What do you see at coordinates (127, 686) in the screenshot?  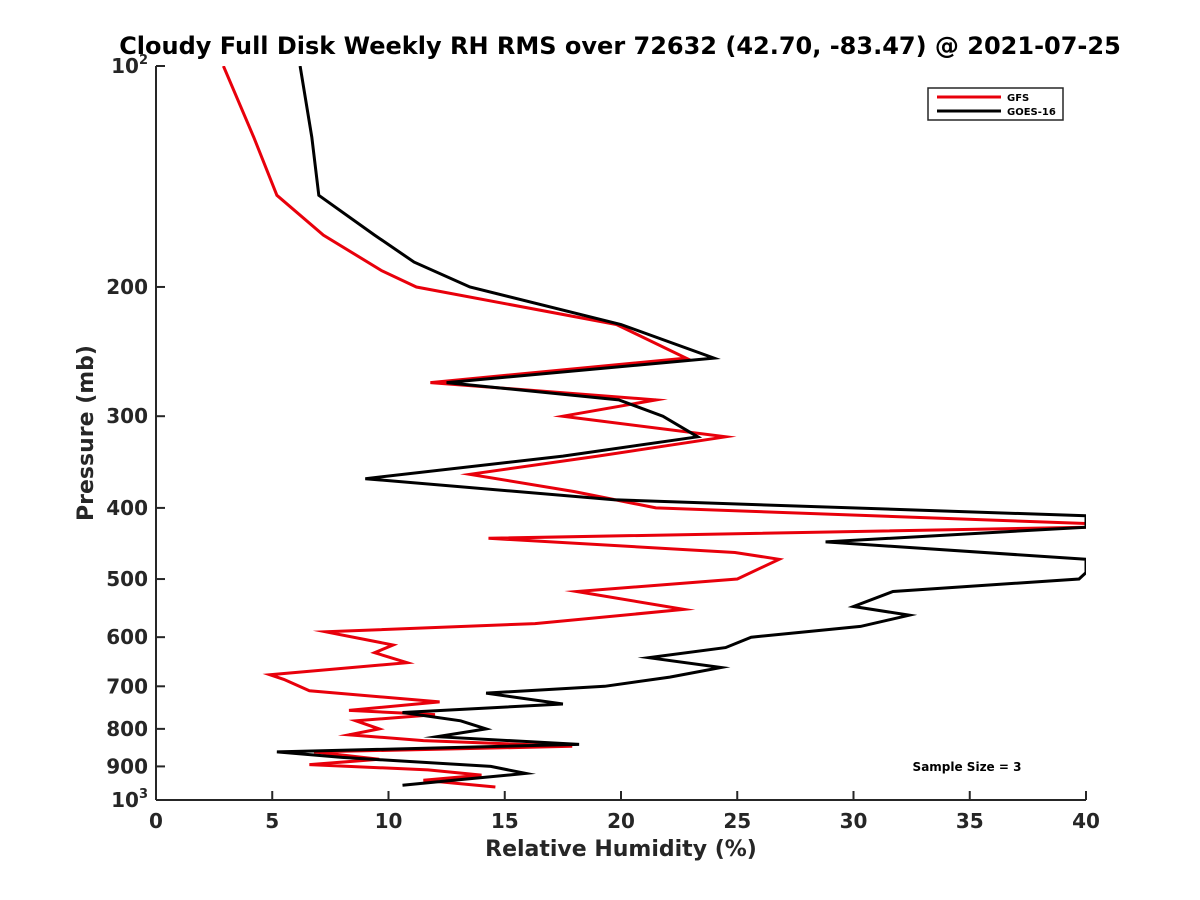 I see `y-tick-label: 700` at bounding box center [127, 686].